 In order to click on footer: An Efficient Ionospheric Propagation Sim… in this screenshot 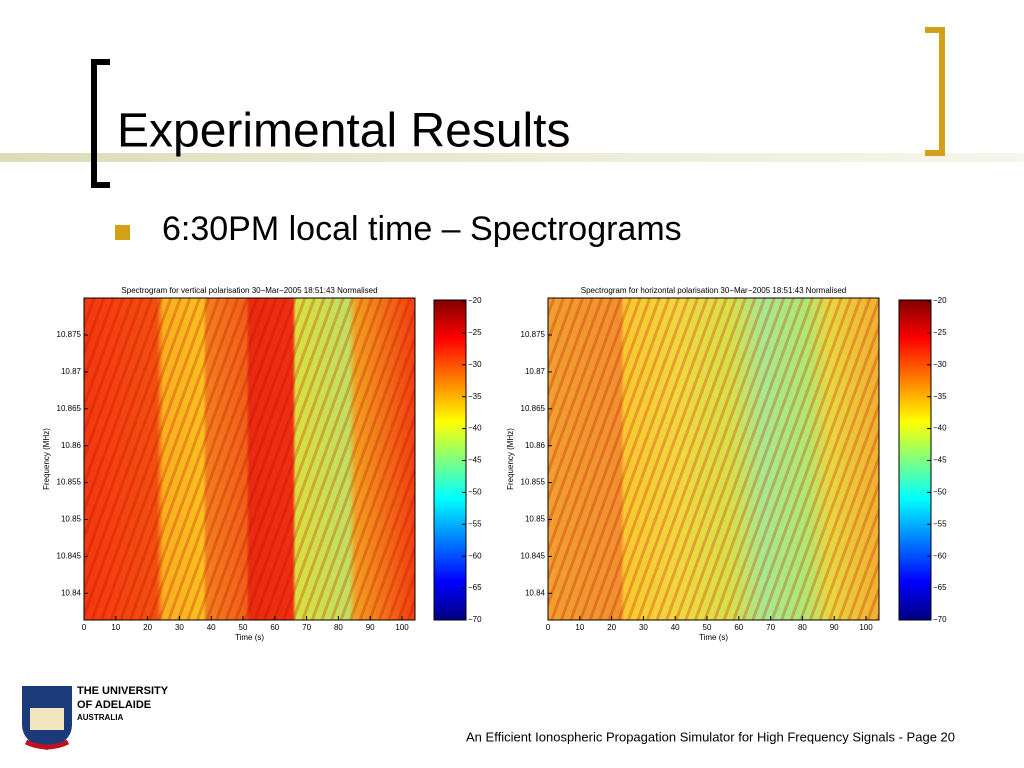, I will do `click(710, 736)`.